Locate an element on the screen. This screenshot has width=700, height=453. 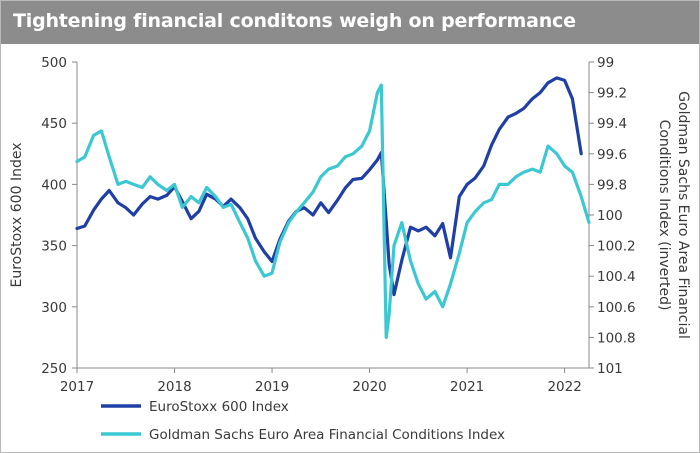
y2-tick-label: 101 is located at coordinates (610, 369).